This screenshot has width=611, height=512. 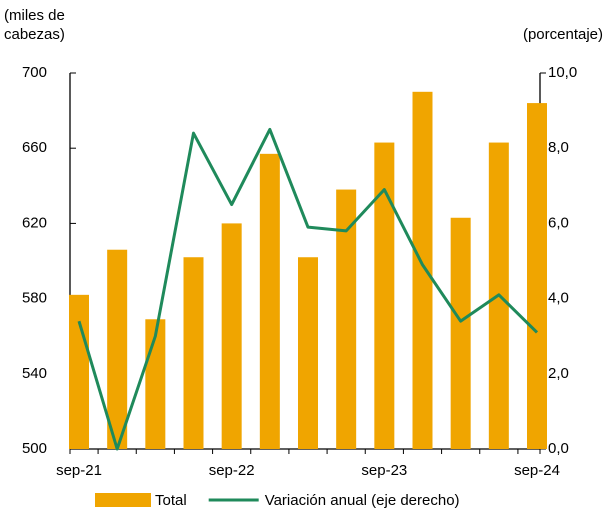 What do you see at coordinates (171, 500) in the screenshot?
I see `legend-label: Total` at bounding box center [171, 500].